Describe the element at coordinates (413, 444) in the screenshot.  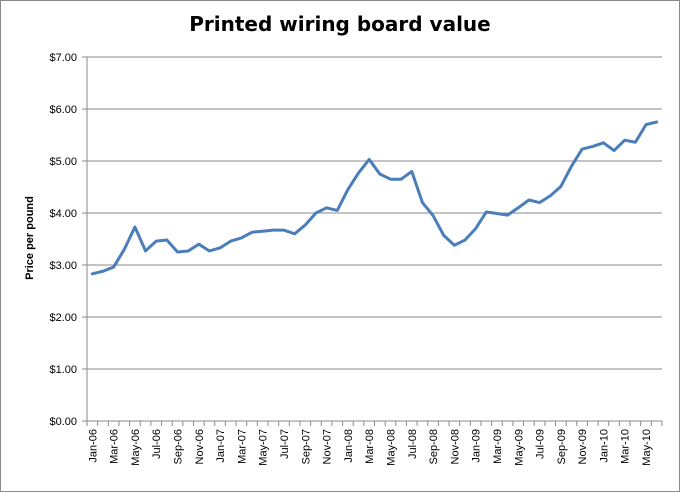
I see `x-tick-label: Jul-08` at that location.